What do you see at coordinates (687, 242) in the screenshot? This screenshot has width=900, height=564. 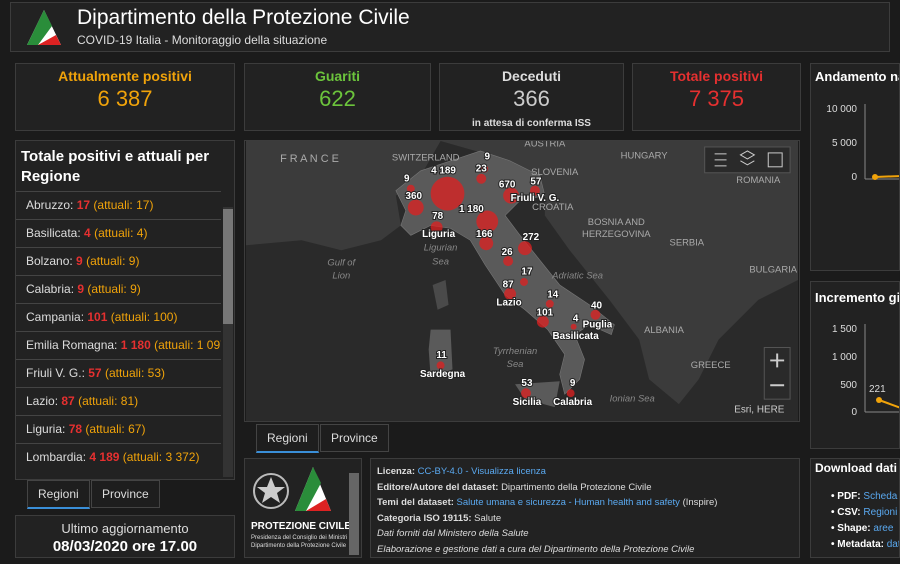 I see `place-label: SERBIA` at bounding box center [687, 242].